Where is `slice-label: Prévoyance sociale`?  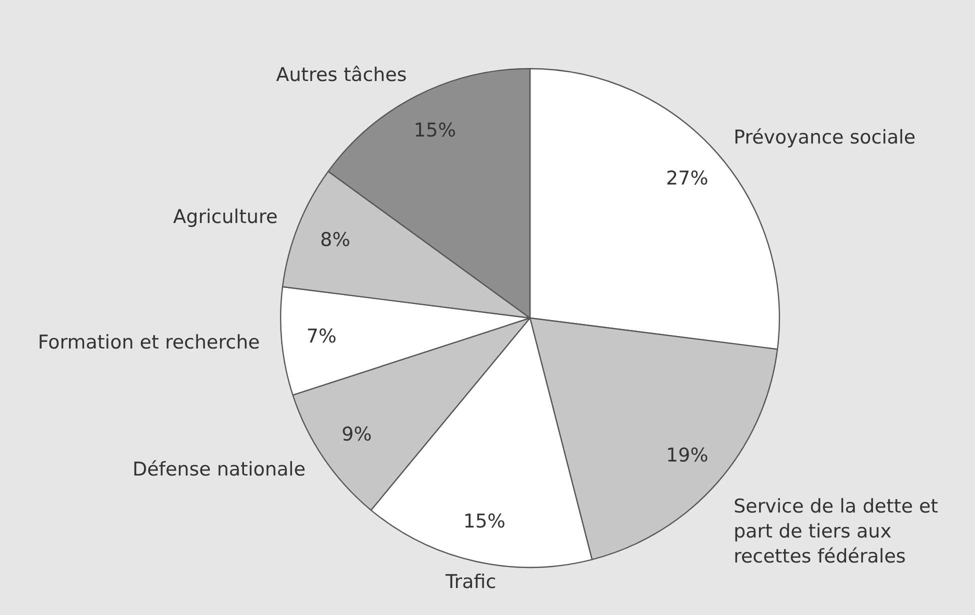 slice-label: Prévoyance sociale is located at coordinates (825, 137).